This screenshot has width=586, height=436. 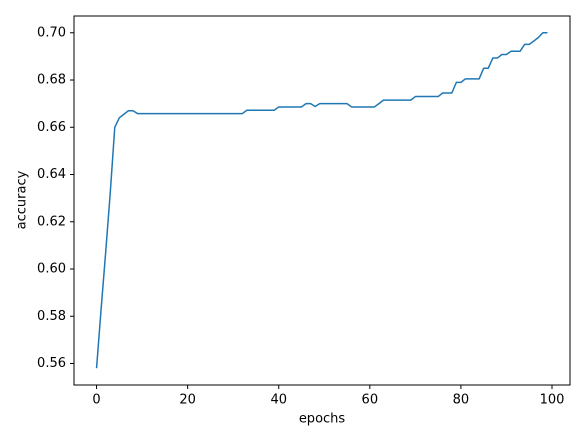 What do you see at coordinates (51, 174) in the screenshot?
I see `y-tick-label: 0.64` at bounding box center [51, 174].